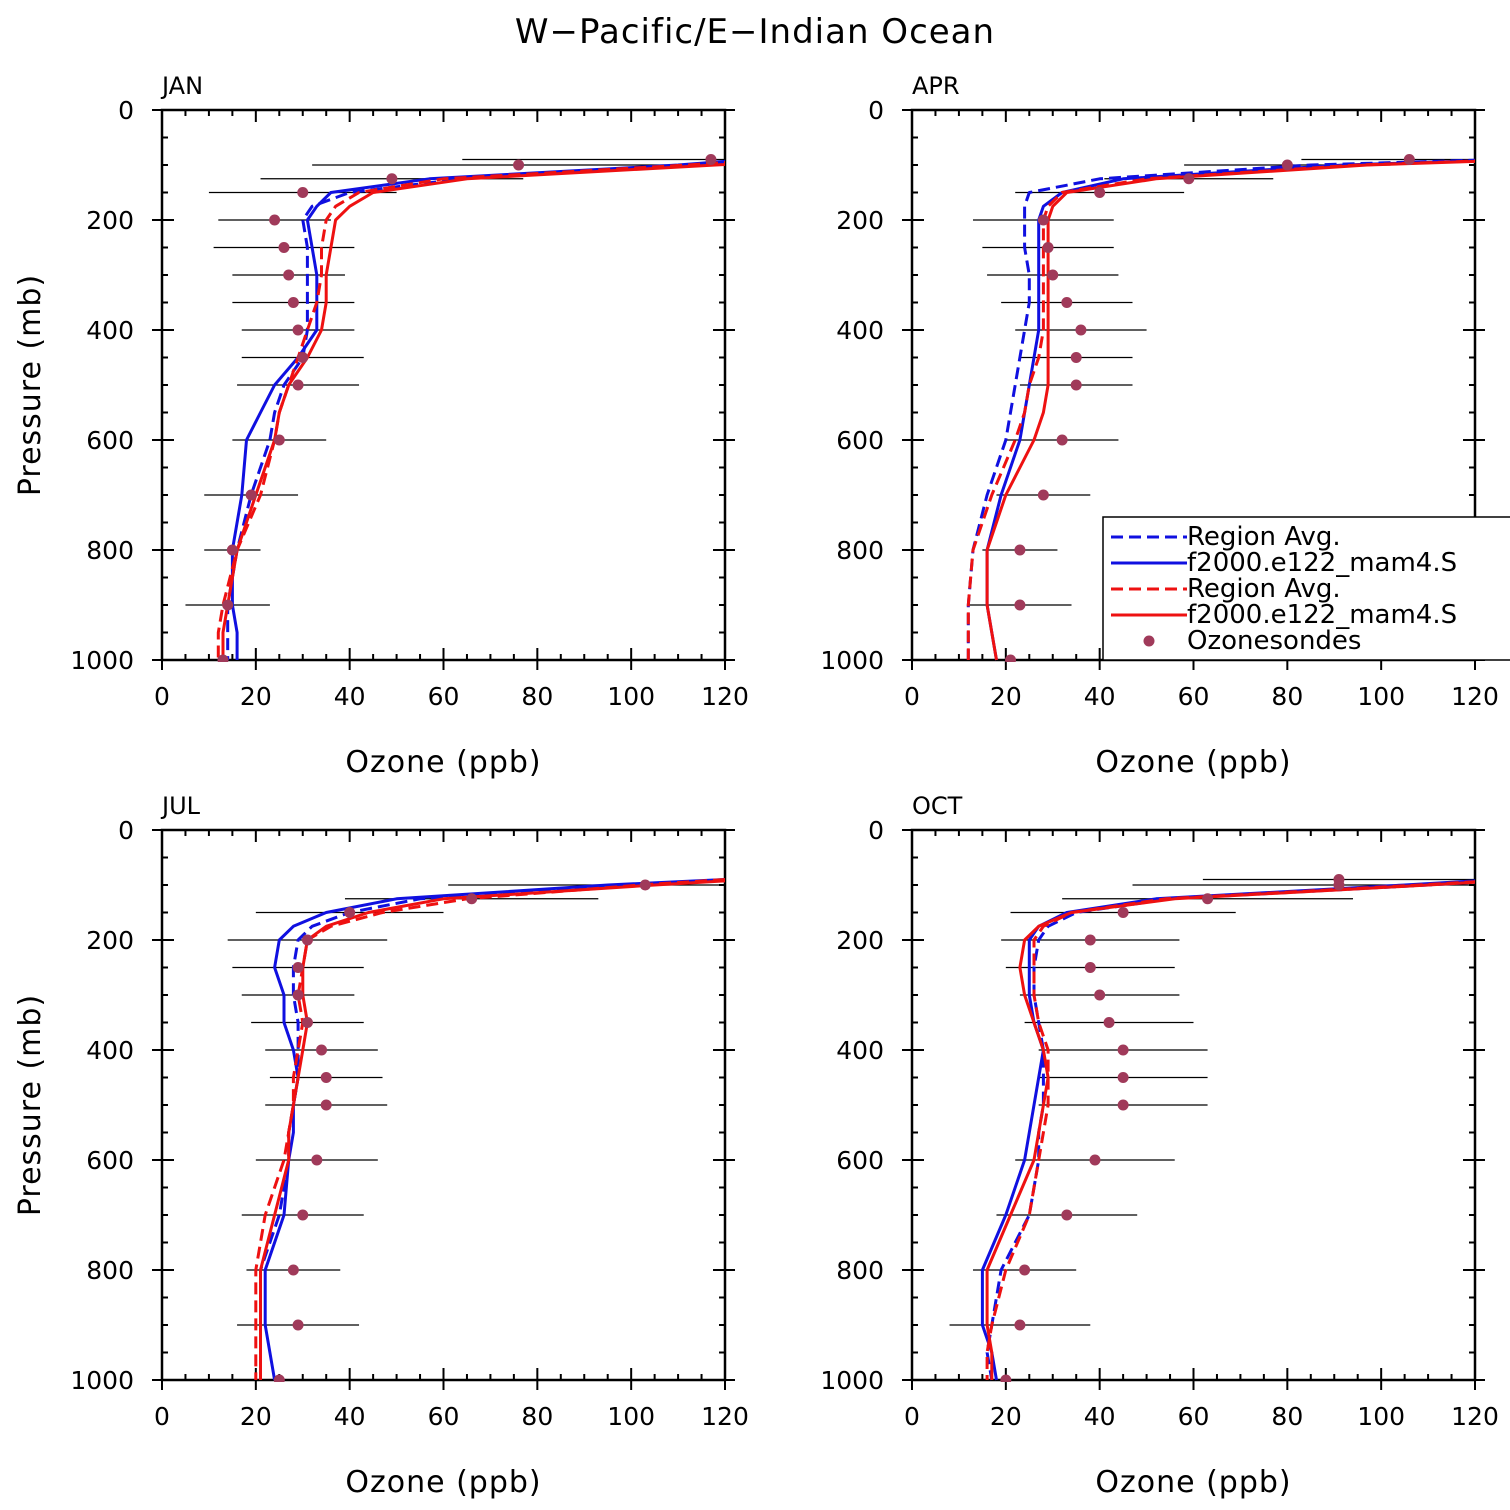 Image resolution: width=1510 pixels, height=1510 pixels. I want to click on y-tick-label: 600, so click(860, 1160).